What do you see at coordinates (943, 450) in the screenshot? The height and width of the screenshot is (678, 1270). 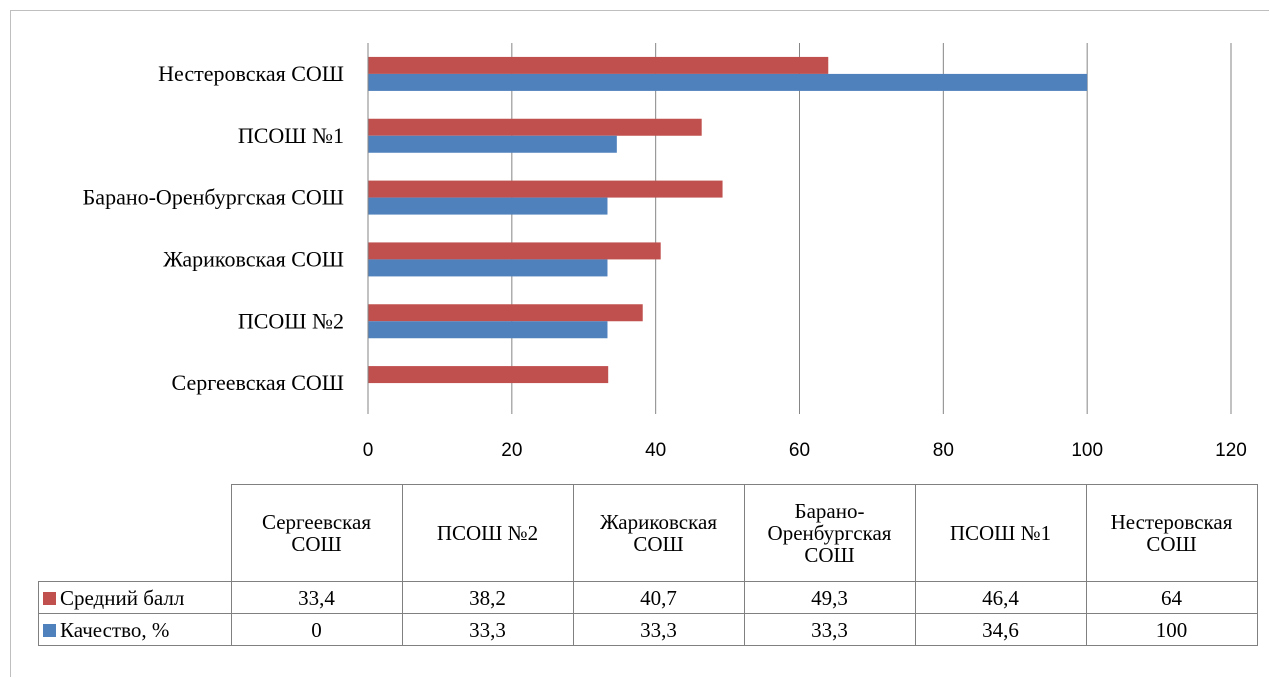 I see `x-tick-label-80: 80` at bounding box center [943, 450].